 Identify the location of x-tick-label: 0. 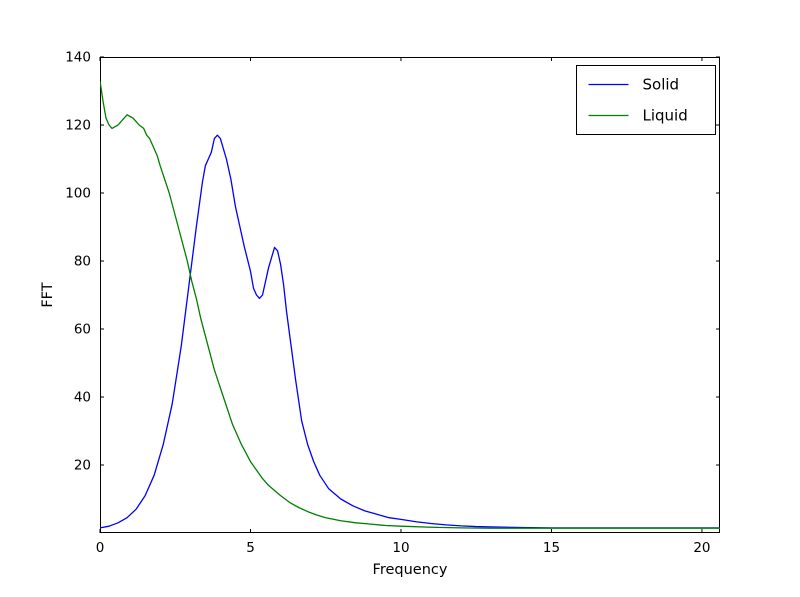
(100, 548).